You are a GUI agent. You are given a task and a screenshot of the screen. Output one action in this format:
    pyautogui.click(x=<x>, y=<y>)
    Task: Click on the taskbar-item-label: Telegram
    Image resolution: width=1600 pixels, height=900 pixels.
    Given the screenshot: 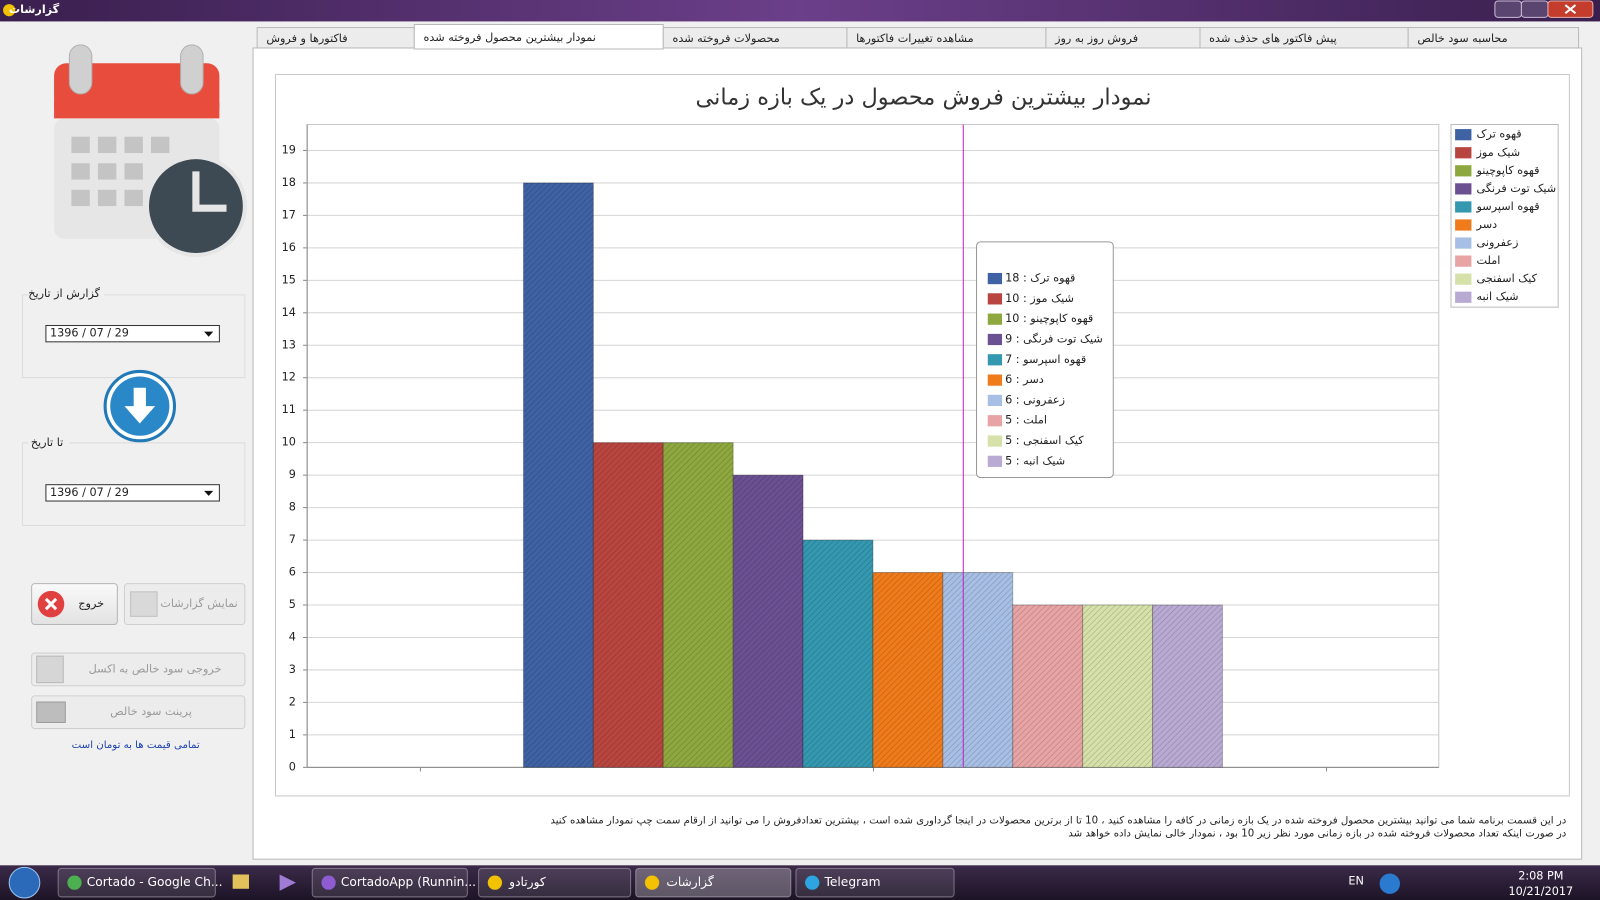 What is the action you would take?
    pyautogui.click(x=851, y=882)
    